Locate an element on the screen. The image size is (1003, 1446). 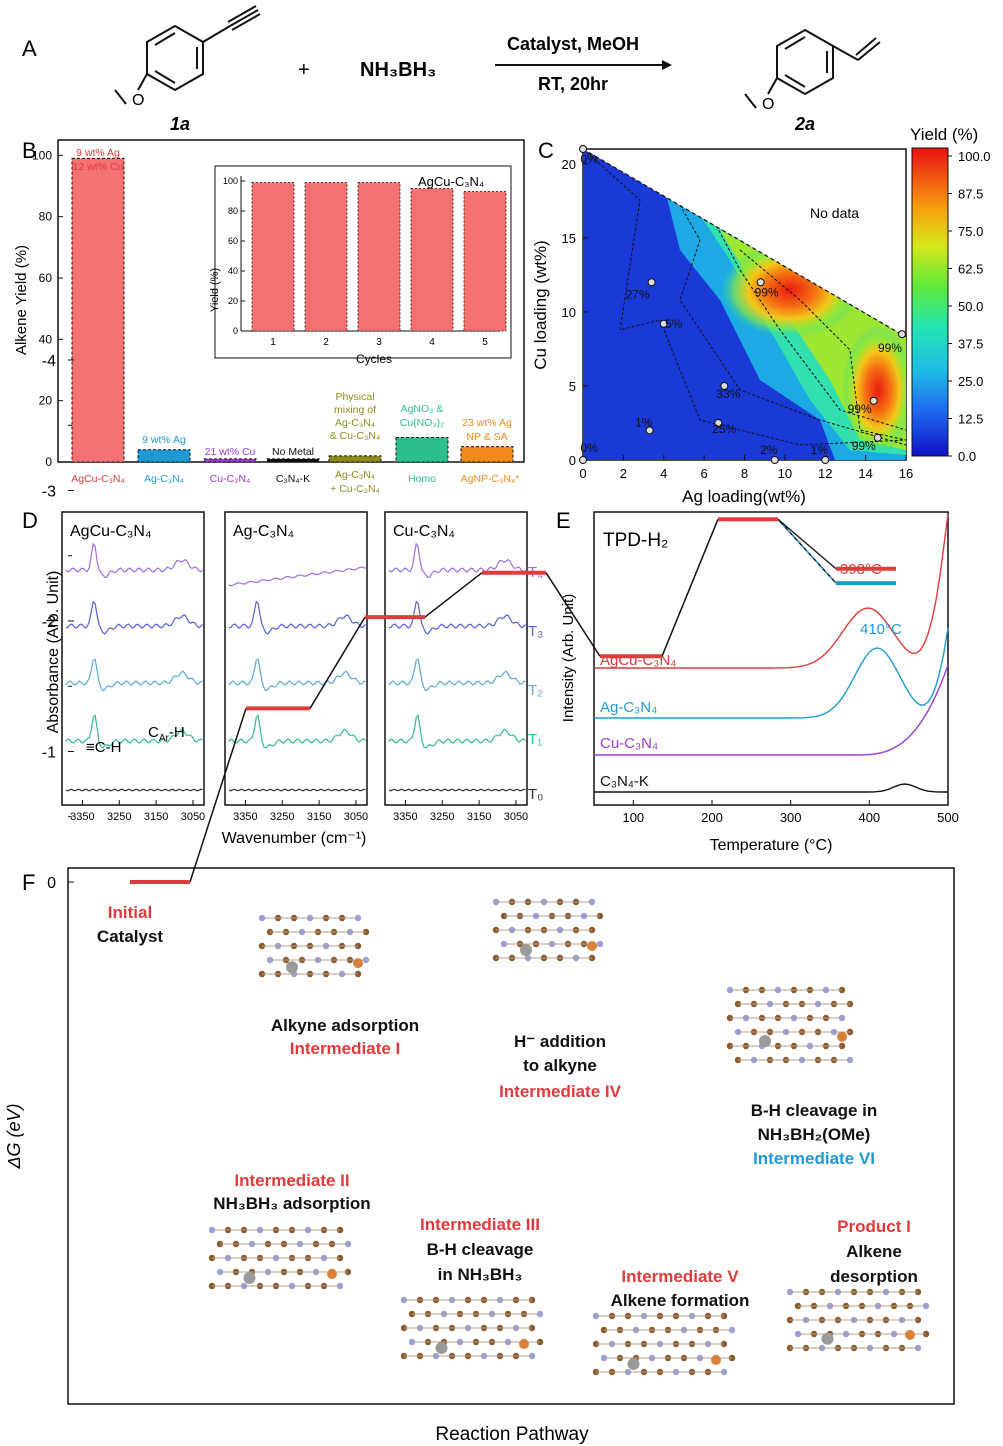
y-tick-label: -4 is located at coordinates (49, 361).